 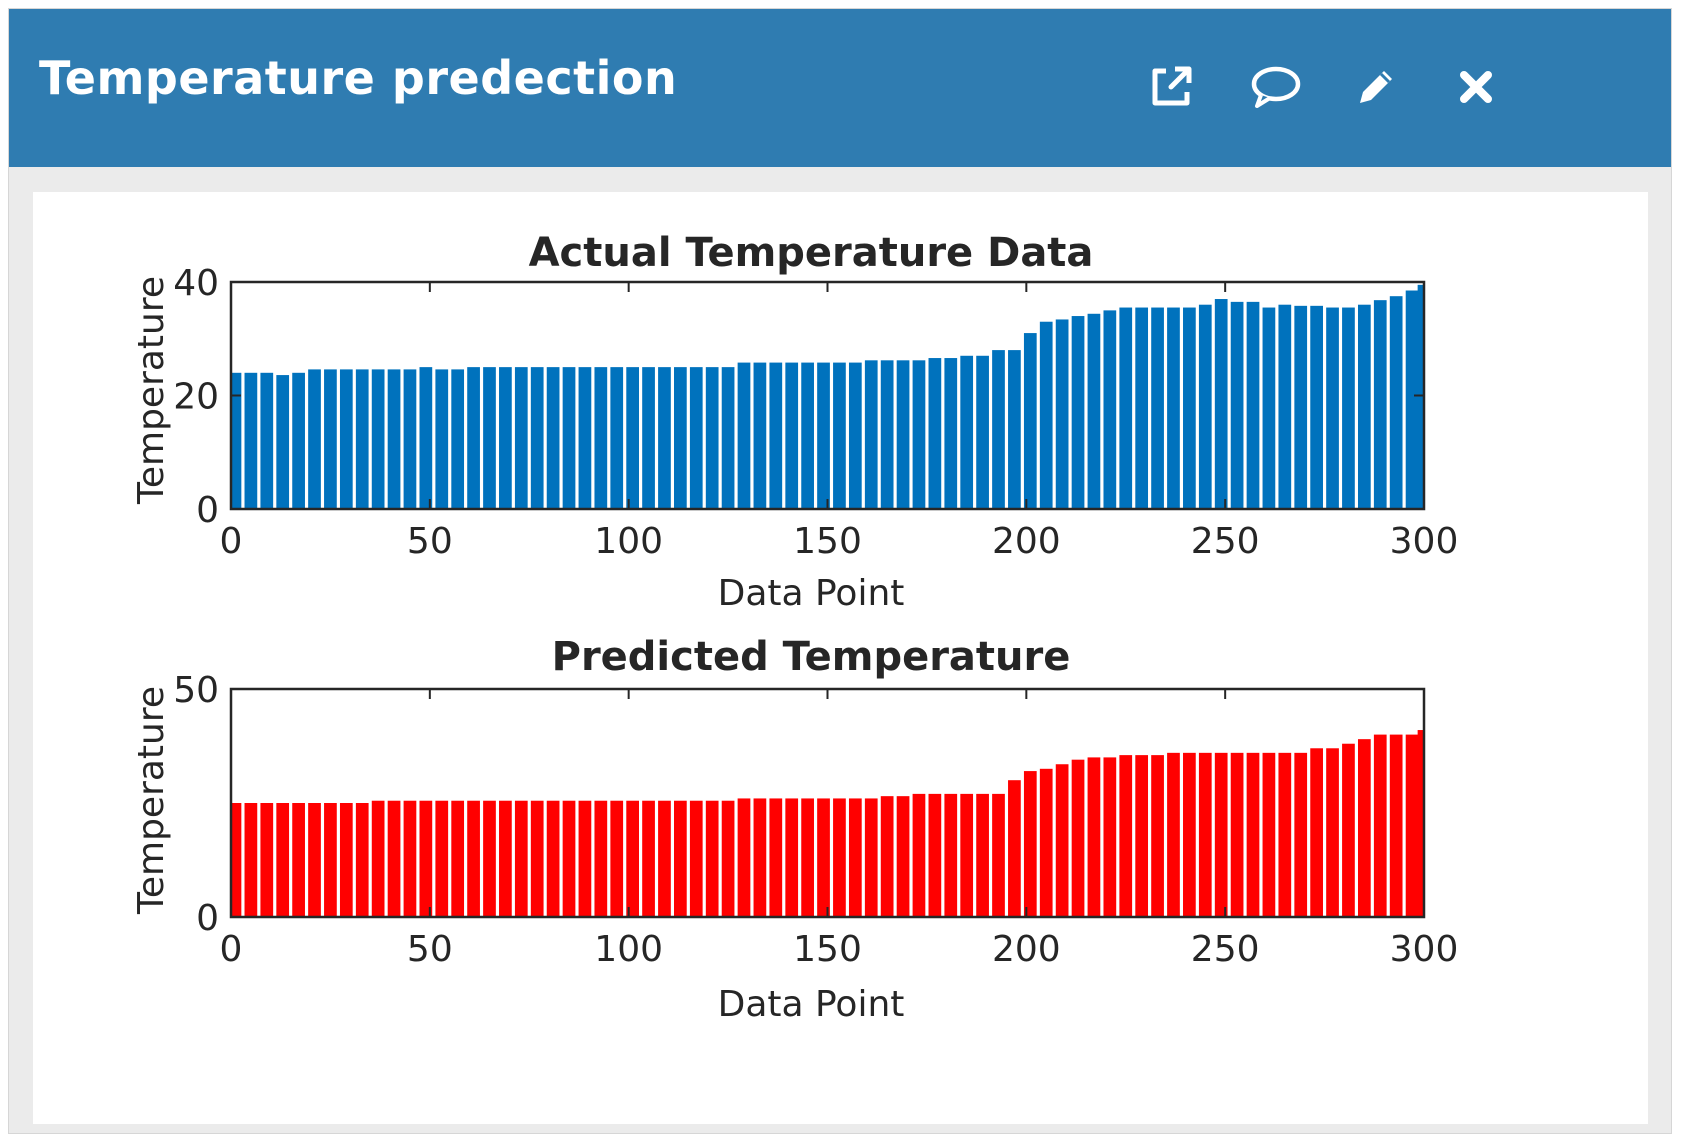 What do you see at coordinates (827, 541) in the screenshot?
I see `x-tick-label: 150` at bounding box center [827, 541].